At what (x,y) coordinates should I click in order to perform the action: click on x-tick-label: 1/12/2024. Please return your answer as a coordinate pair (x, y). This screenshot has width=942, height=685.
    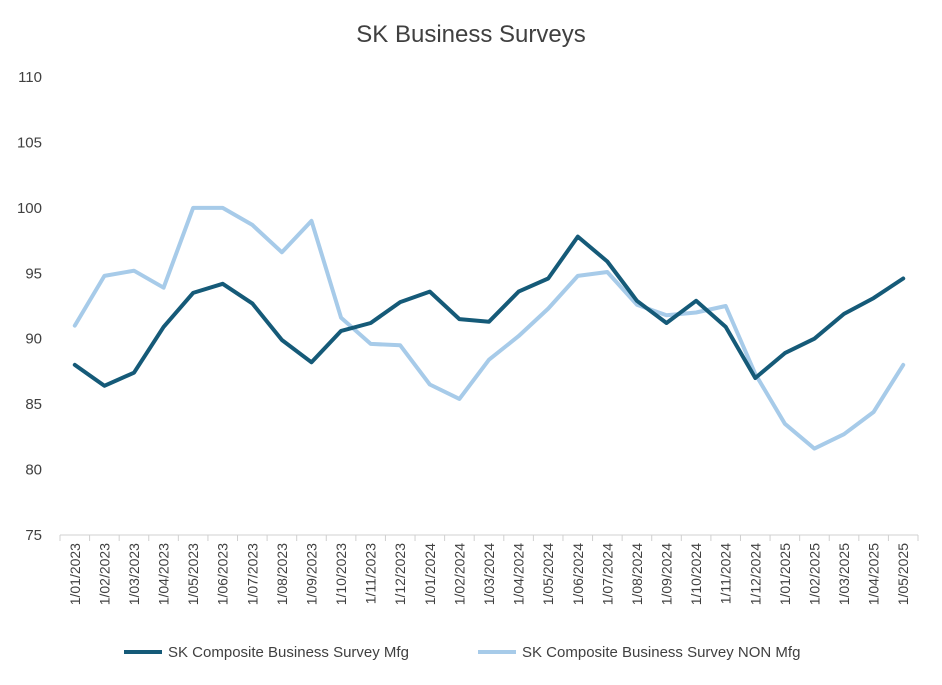
    Looking at the image, I should click on (755, 574).